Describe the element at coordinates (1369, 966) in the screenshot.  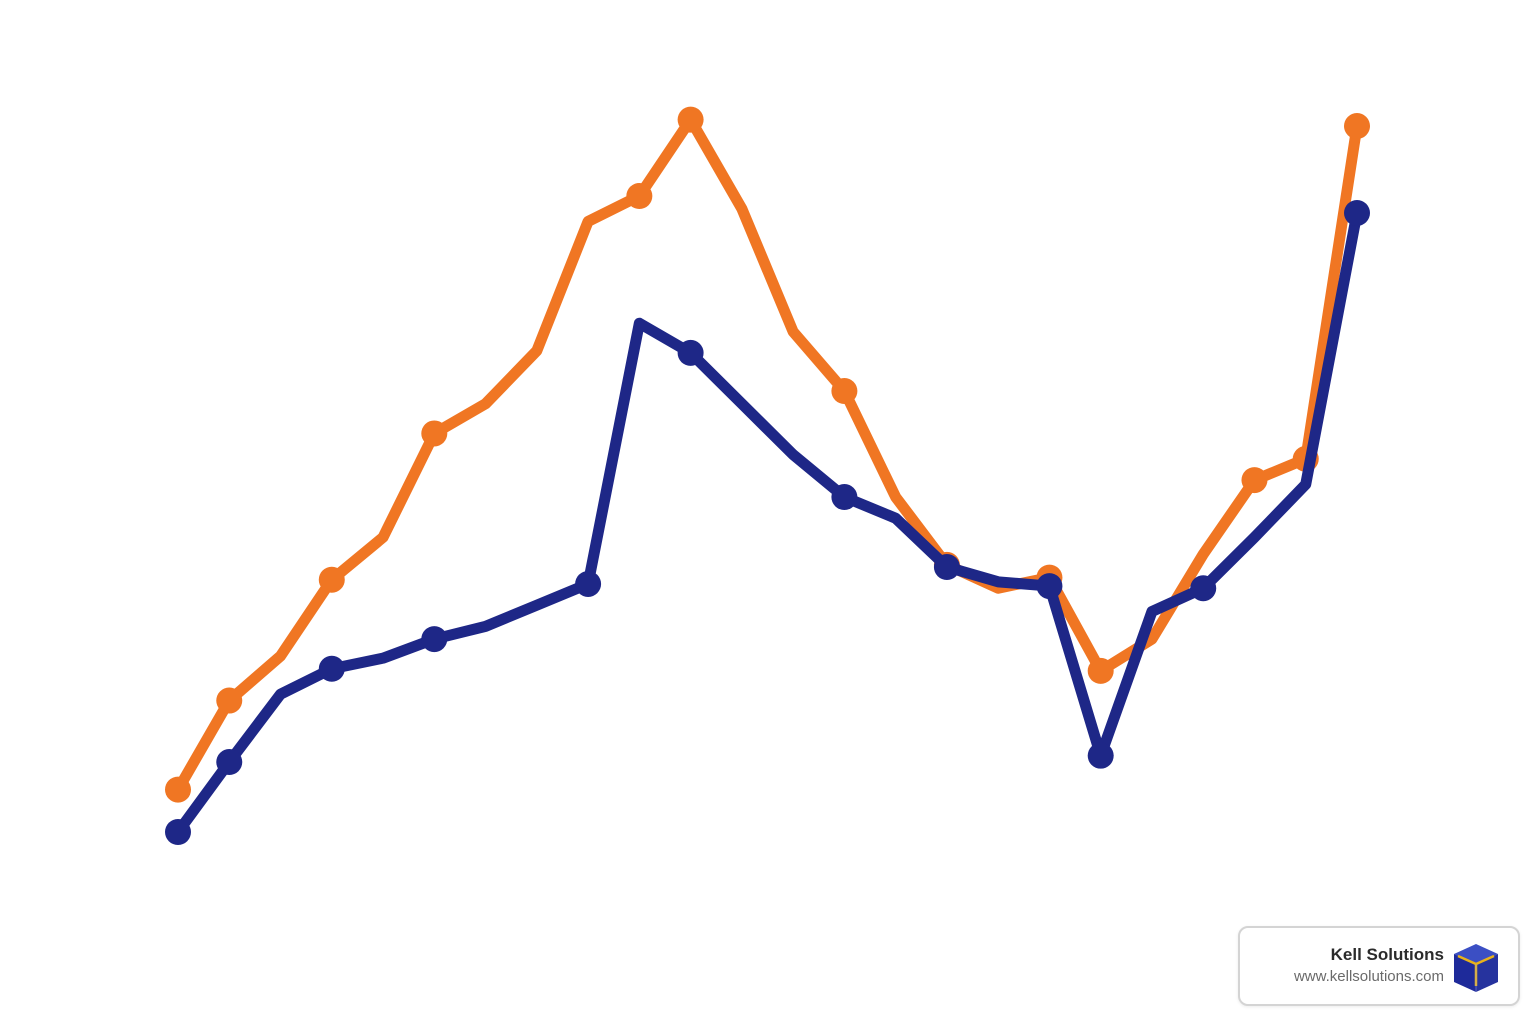
I see `brand-text: Kell Solutions www.kellsolutions.com` at that location.